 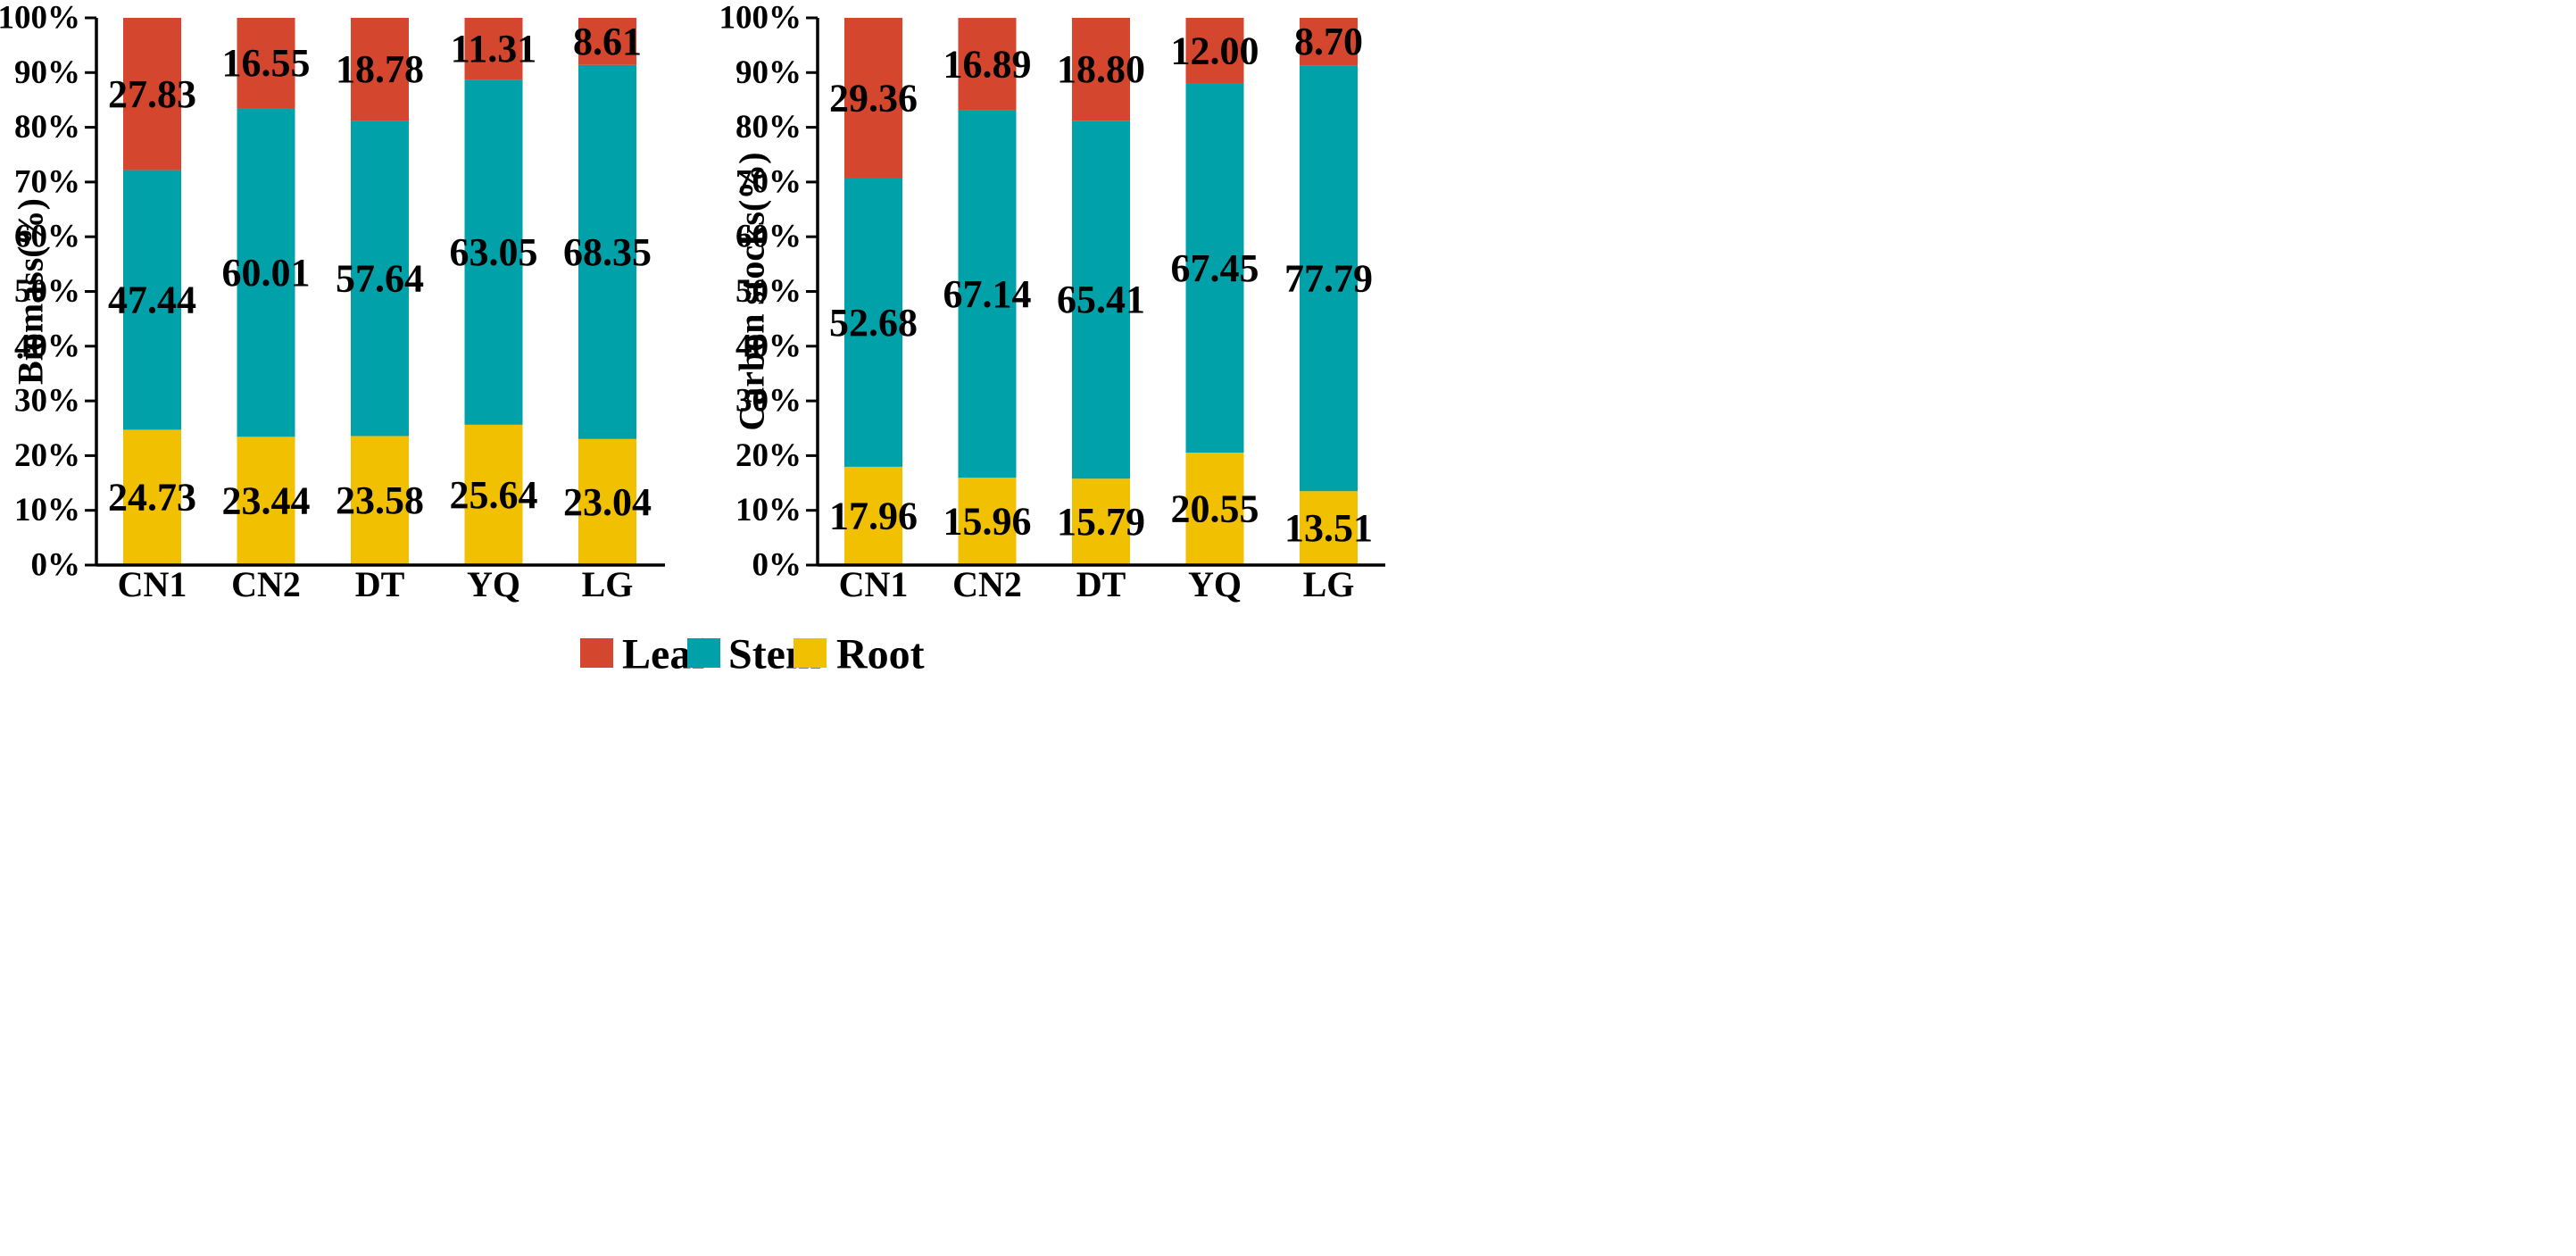 I want to click on legend-swatch-stem, so click(x=704, y=653).